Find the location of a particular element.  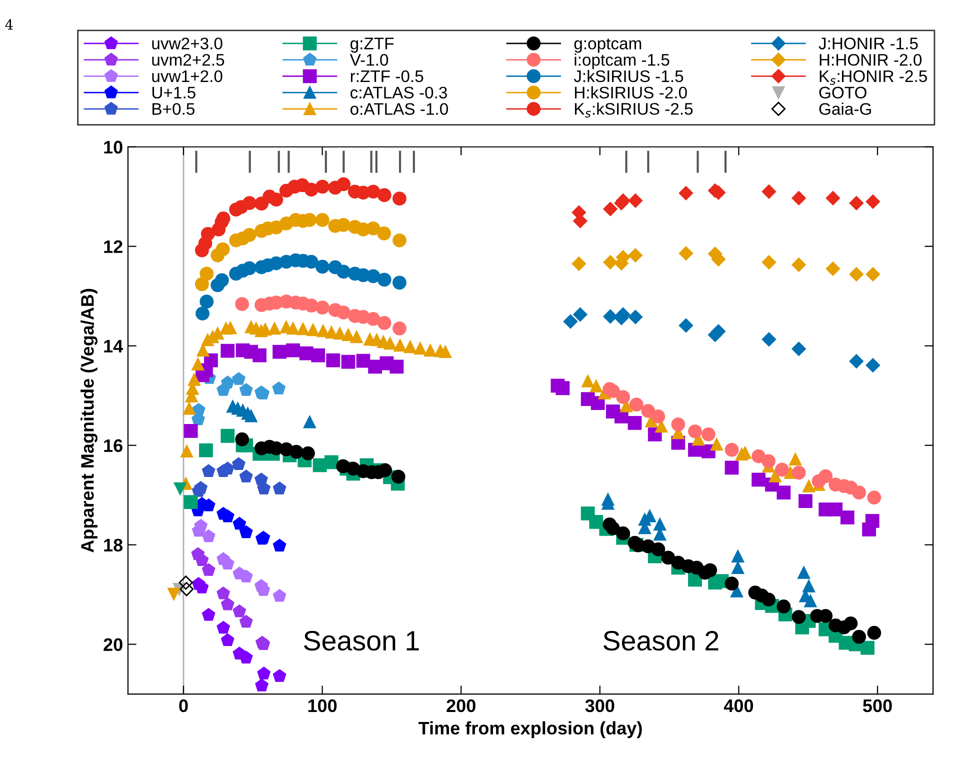

x-tick-label: 400 is located at coordinates (739, 705).